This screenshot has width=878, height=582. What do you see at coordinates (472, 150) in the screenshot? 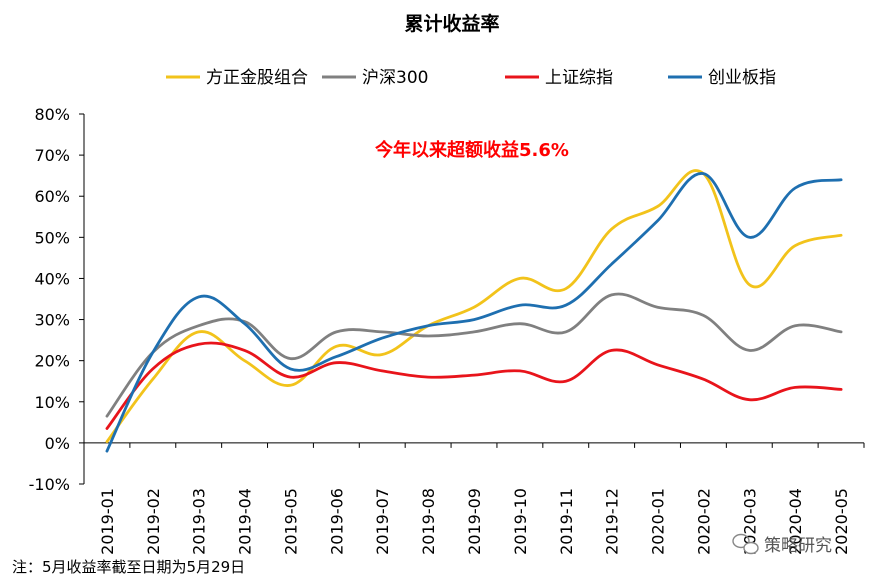
I see `excess-return-annotation: 今年以来超额收益5.6%` at bounding box center [472, 150].